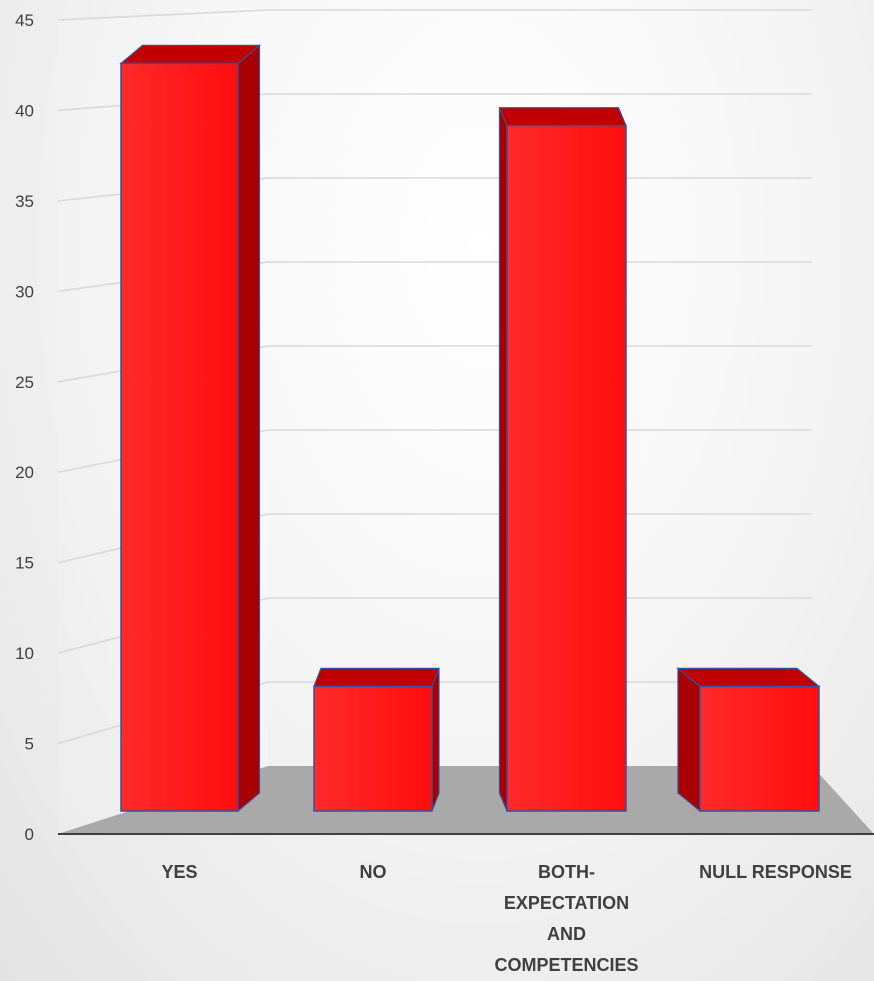 The width and height of the screenshot is (874, 981). What do you see at coordinates (775, 872) in the screenshot?
I see `x-tick-label: NULL RESPONSE` at bounding box center [775, 872].